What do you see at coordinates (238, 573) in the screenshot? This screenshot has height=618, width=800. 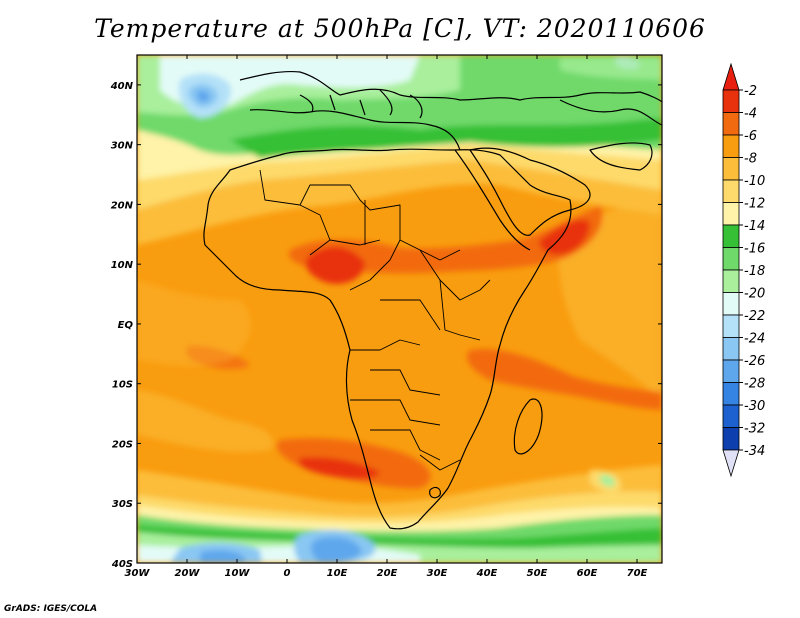 I see `x-tick-label: 10W` at bounding box center [238, 573].